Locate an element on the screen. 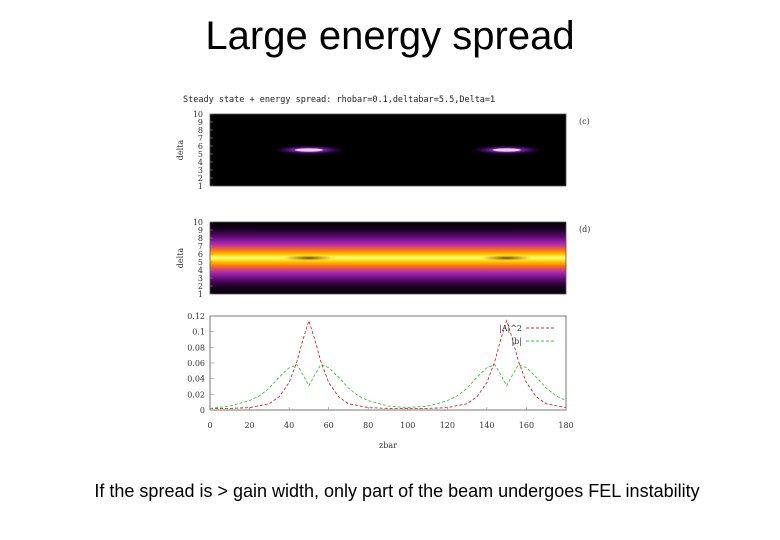 Image resolution: width=780 pixels, height=540 pixels. heatmap2-ytick: 8 is located at coordinates (200, 238).